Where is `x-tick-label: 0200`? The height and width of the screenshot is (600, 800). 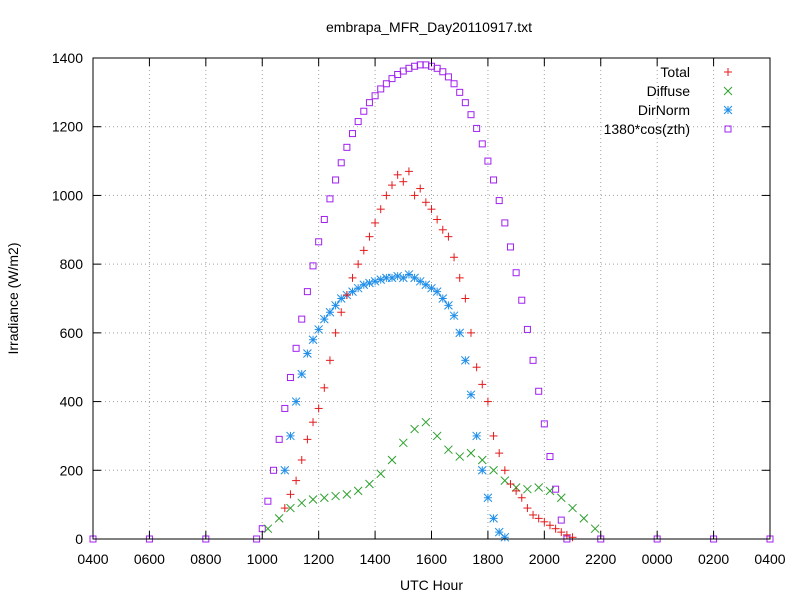
x-tick-label: 0200 is located at coordinates (713, 559).